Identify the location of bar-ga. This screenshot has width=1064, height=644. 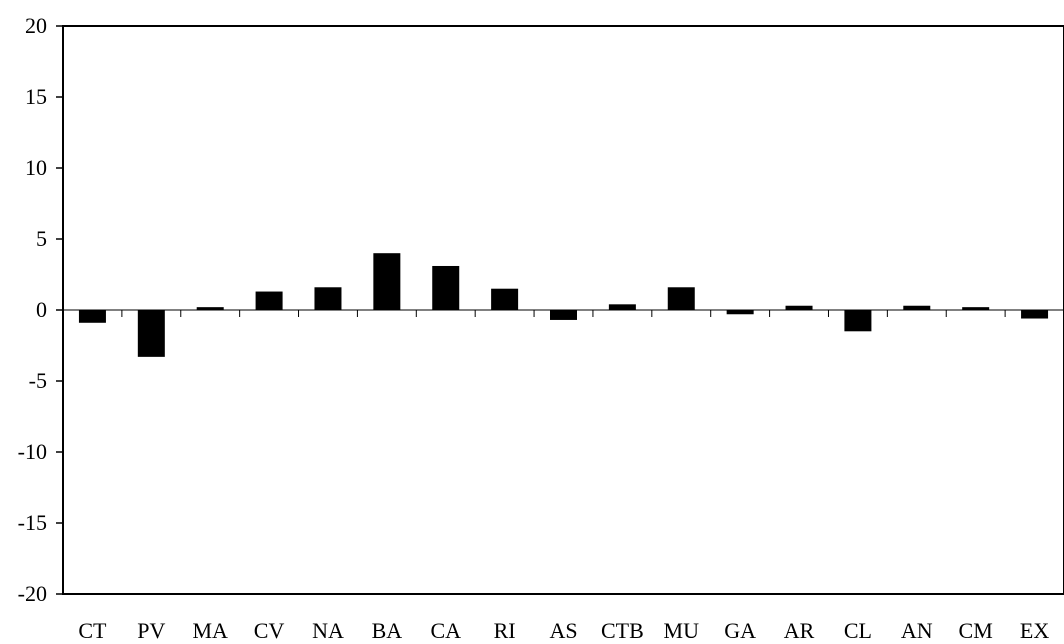
(740, 312).